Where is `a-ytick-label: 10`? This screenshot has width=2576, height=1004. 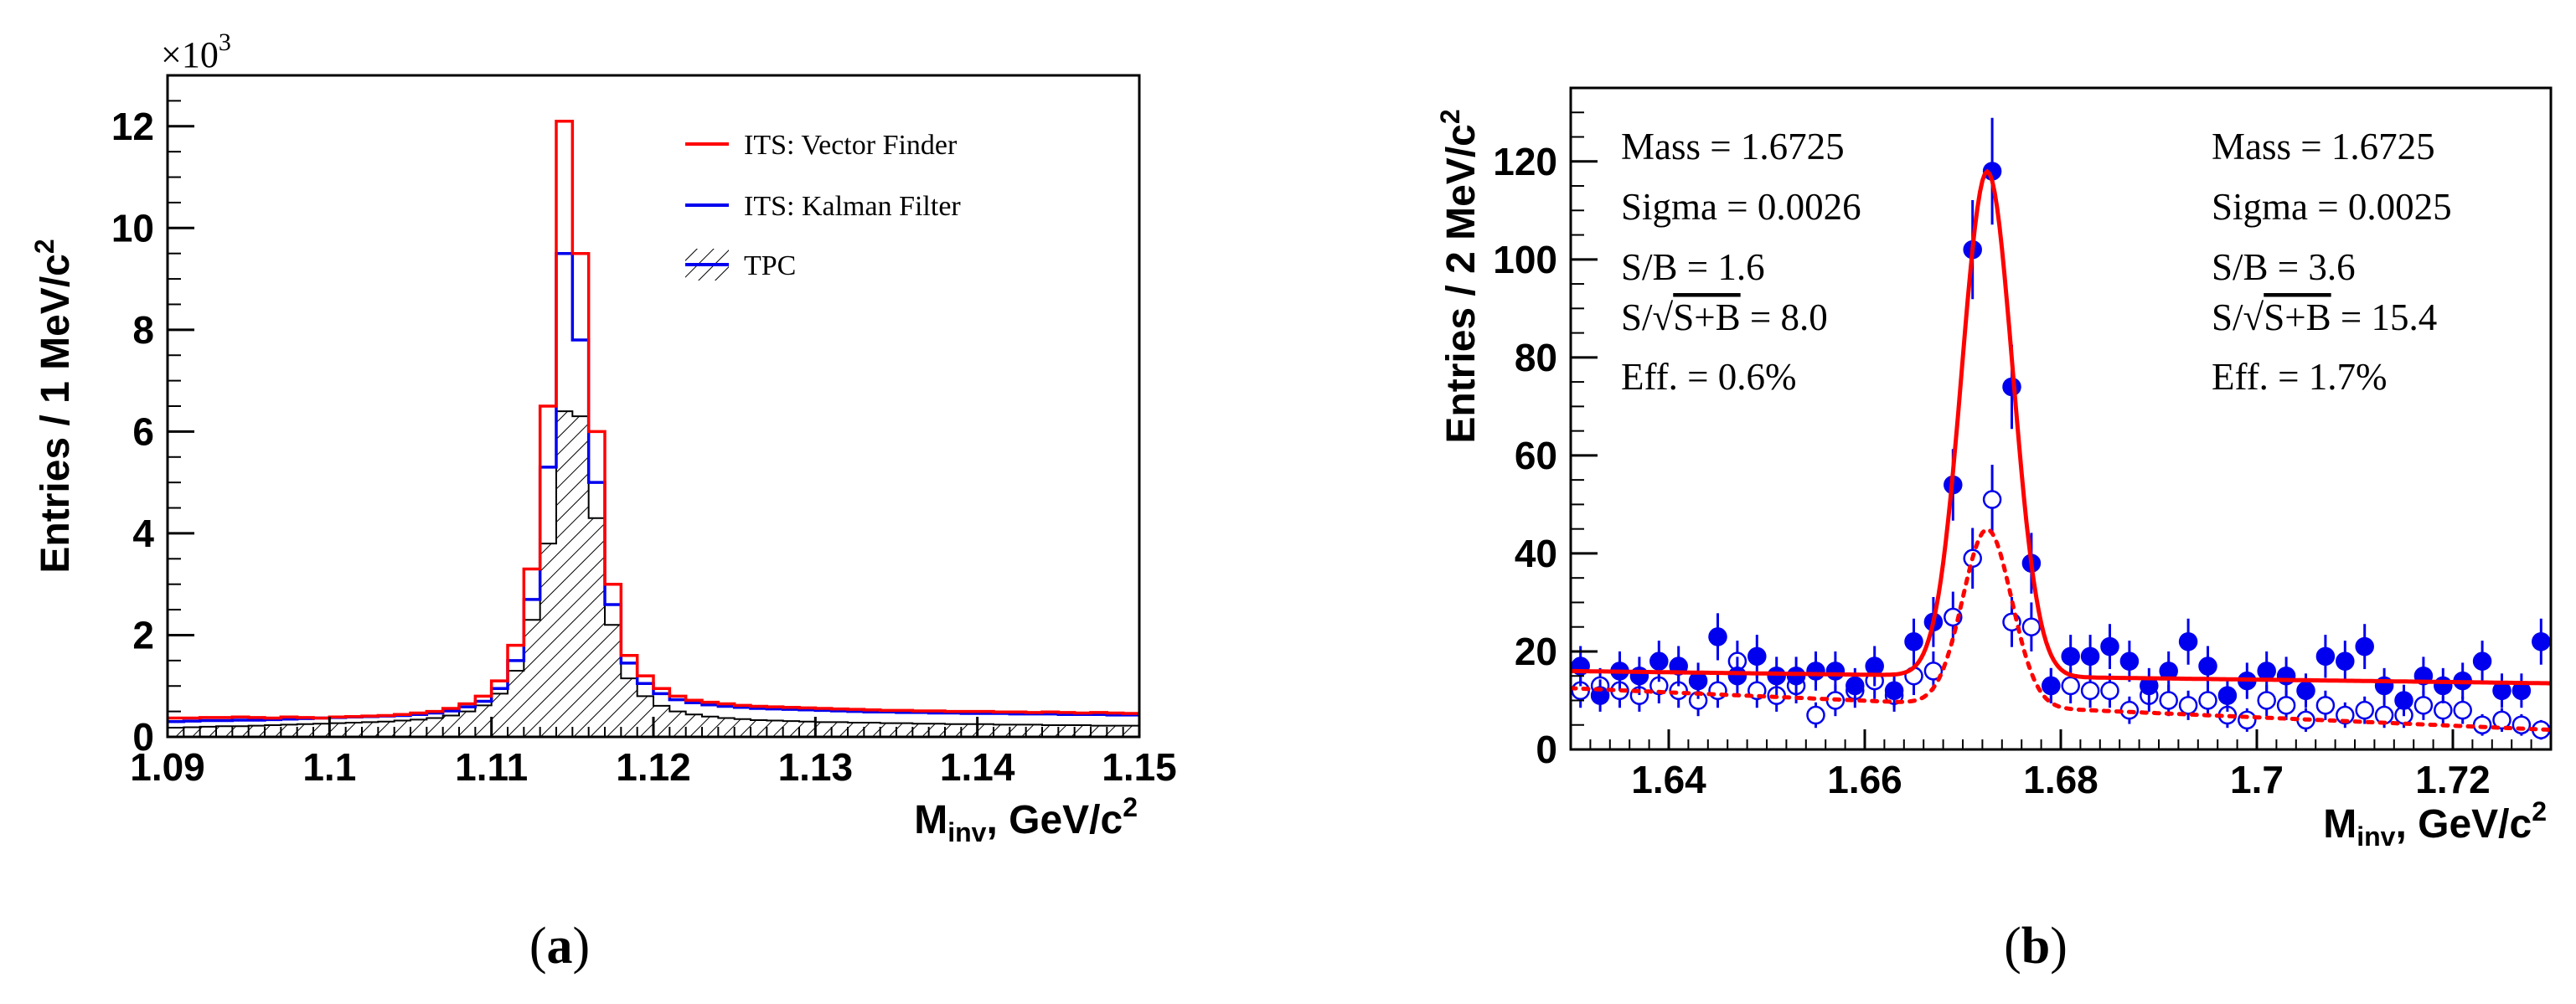
a-ytick-label: 10 is located at coordinates (132, 228).